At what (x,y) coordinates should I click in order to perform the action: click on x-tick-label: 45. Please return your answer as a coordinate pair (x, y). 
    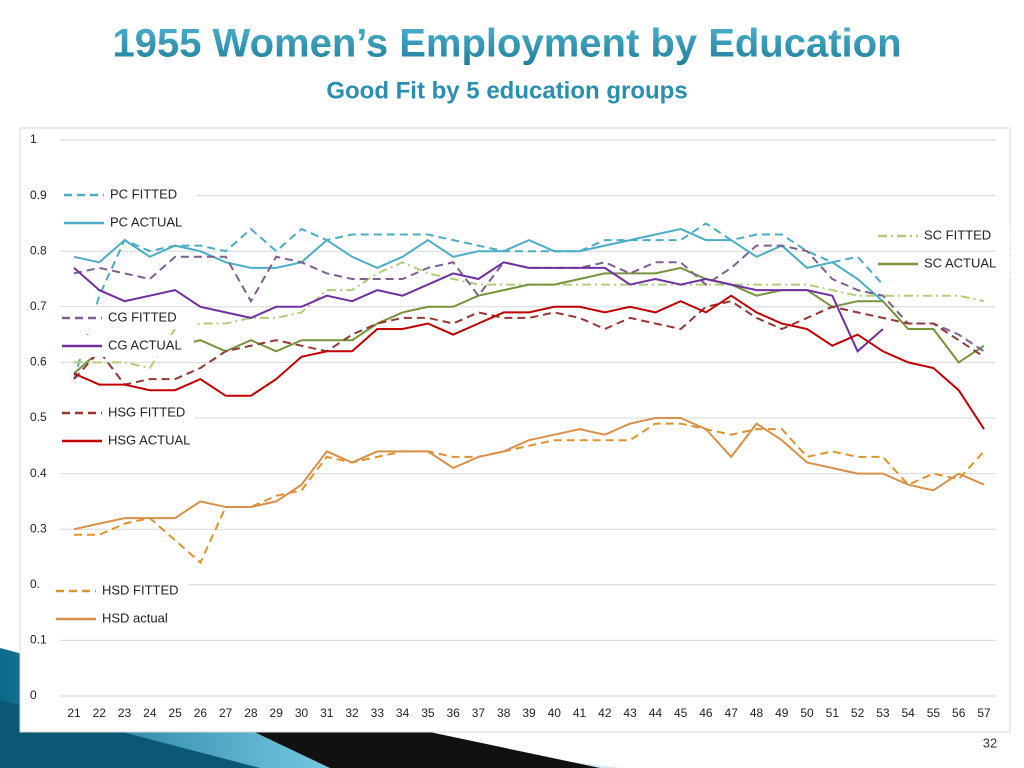
    Looking at the image, I should click on (681, 713).